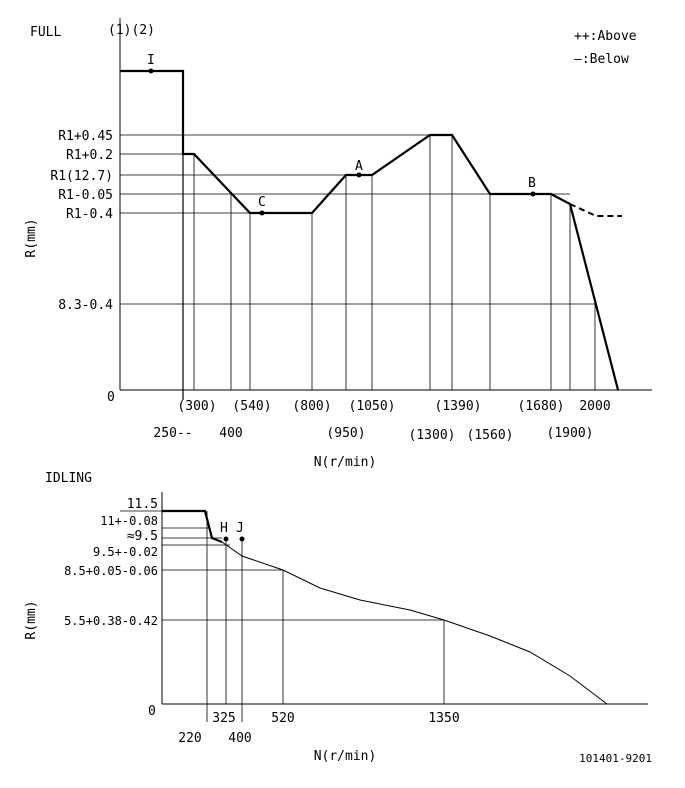 This screenshot has height=788, width=685. What do you see at coordinates (111, 571) in the screenshot?
I see `y-tick: 8.5+0.05-0.06` at bounding box center [111, 571].